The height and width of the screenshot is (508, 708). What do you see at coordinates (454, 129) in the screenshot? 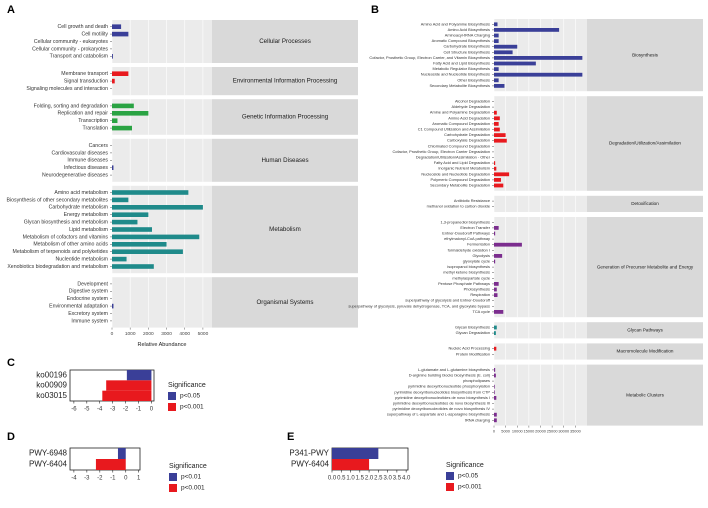
I see `category-label: C1 Compound Utilization and Assimilation` at bounding box center [454, 129].